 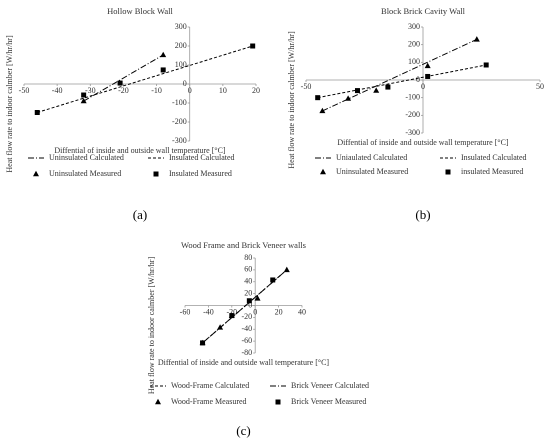 What do you see at coordinates (140, 214) in the screenshot?
I see `panel-label: (a)` at bounding box center [140, 214].